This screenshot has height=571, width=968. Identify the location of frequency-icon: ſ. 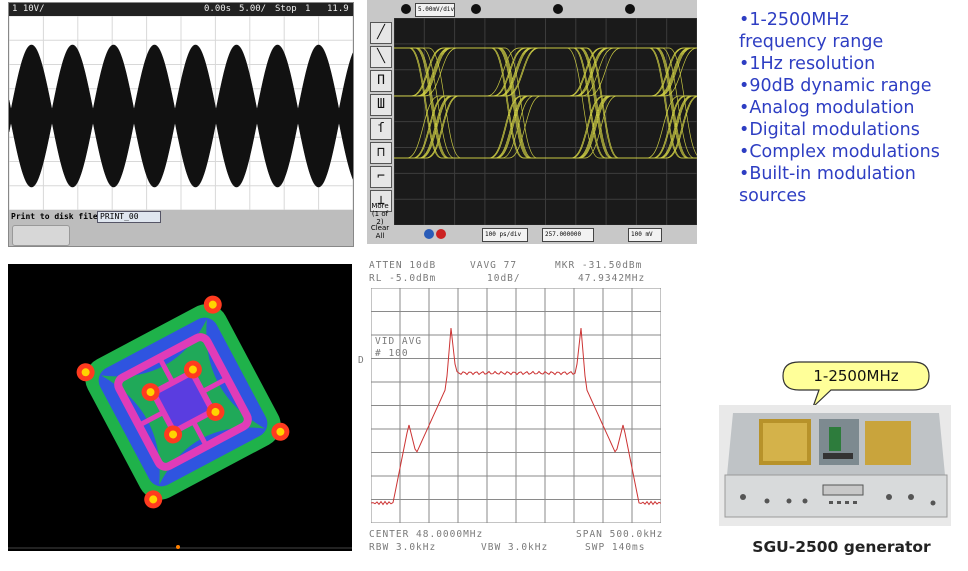
(381, 128).